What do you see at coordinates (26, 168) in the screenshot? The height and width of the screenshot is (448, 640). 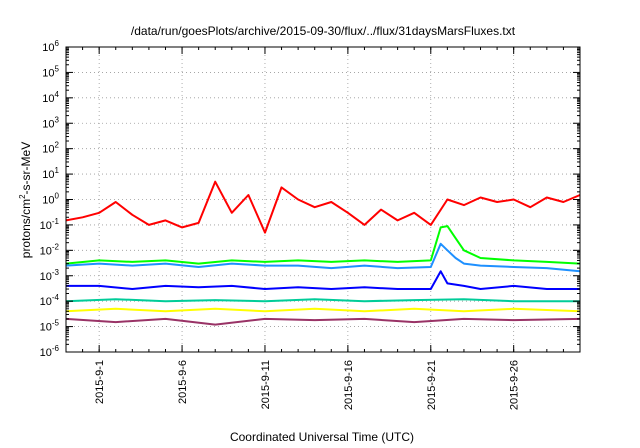 I see `y-axis-label-units: -s-sr-MeV` at bounding box center [26, 168].